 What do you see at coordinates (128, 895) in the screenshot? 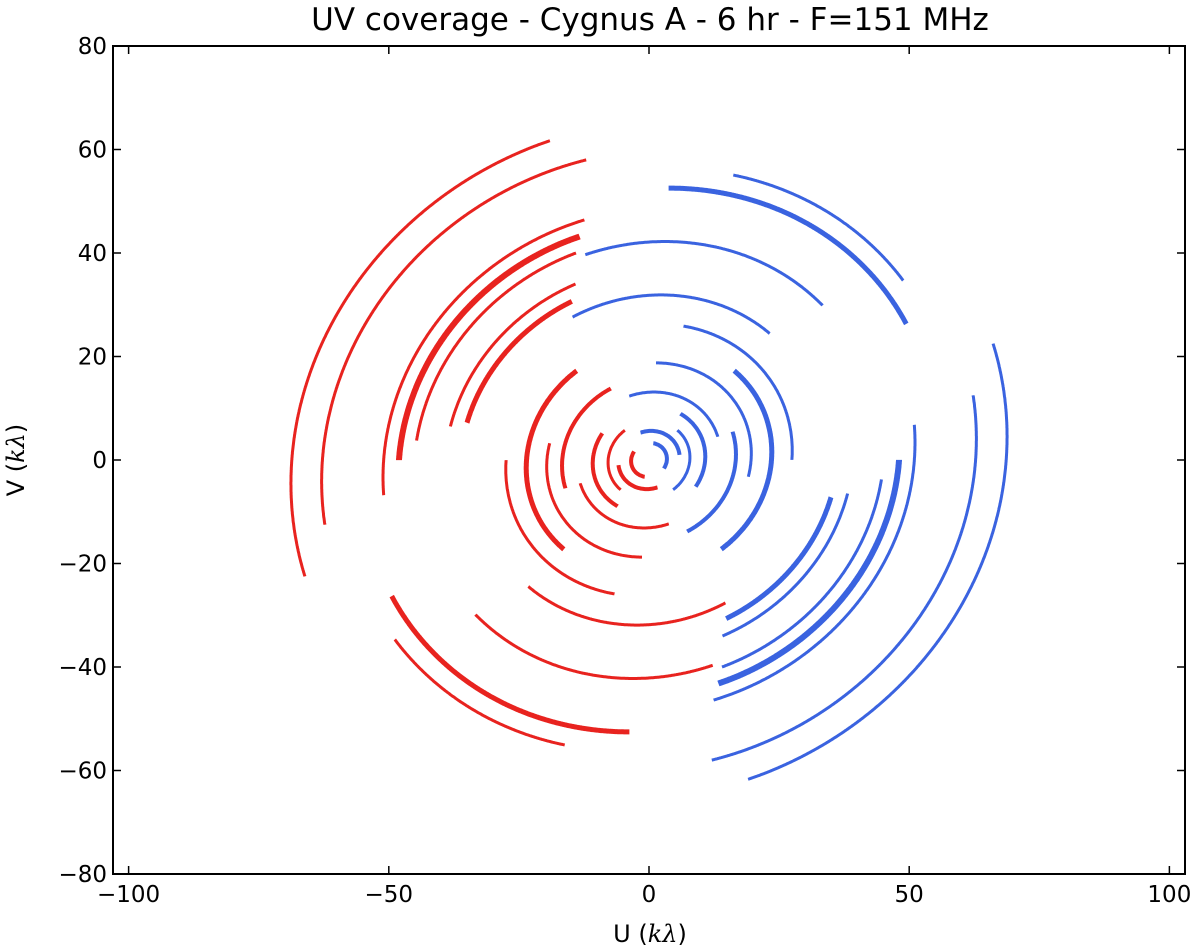
I see `x-tick-label: −100` at bounding box center [128, 895].